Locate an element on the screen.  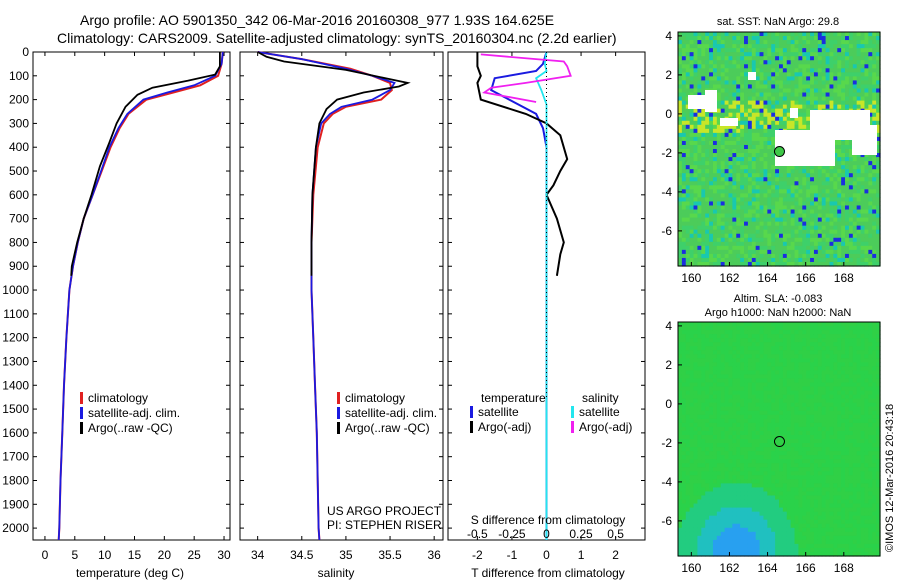
x-tick-label: 164 is located at coordinates (768, 278).